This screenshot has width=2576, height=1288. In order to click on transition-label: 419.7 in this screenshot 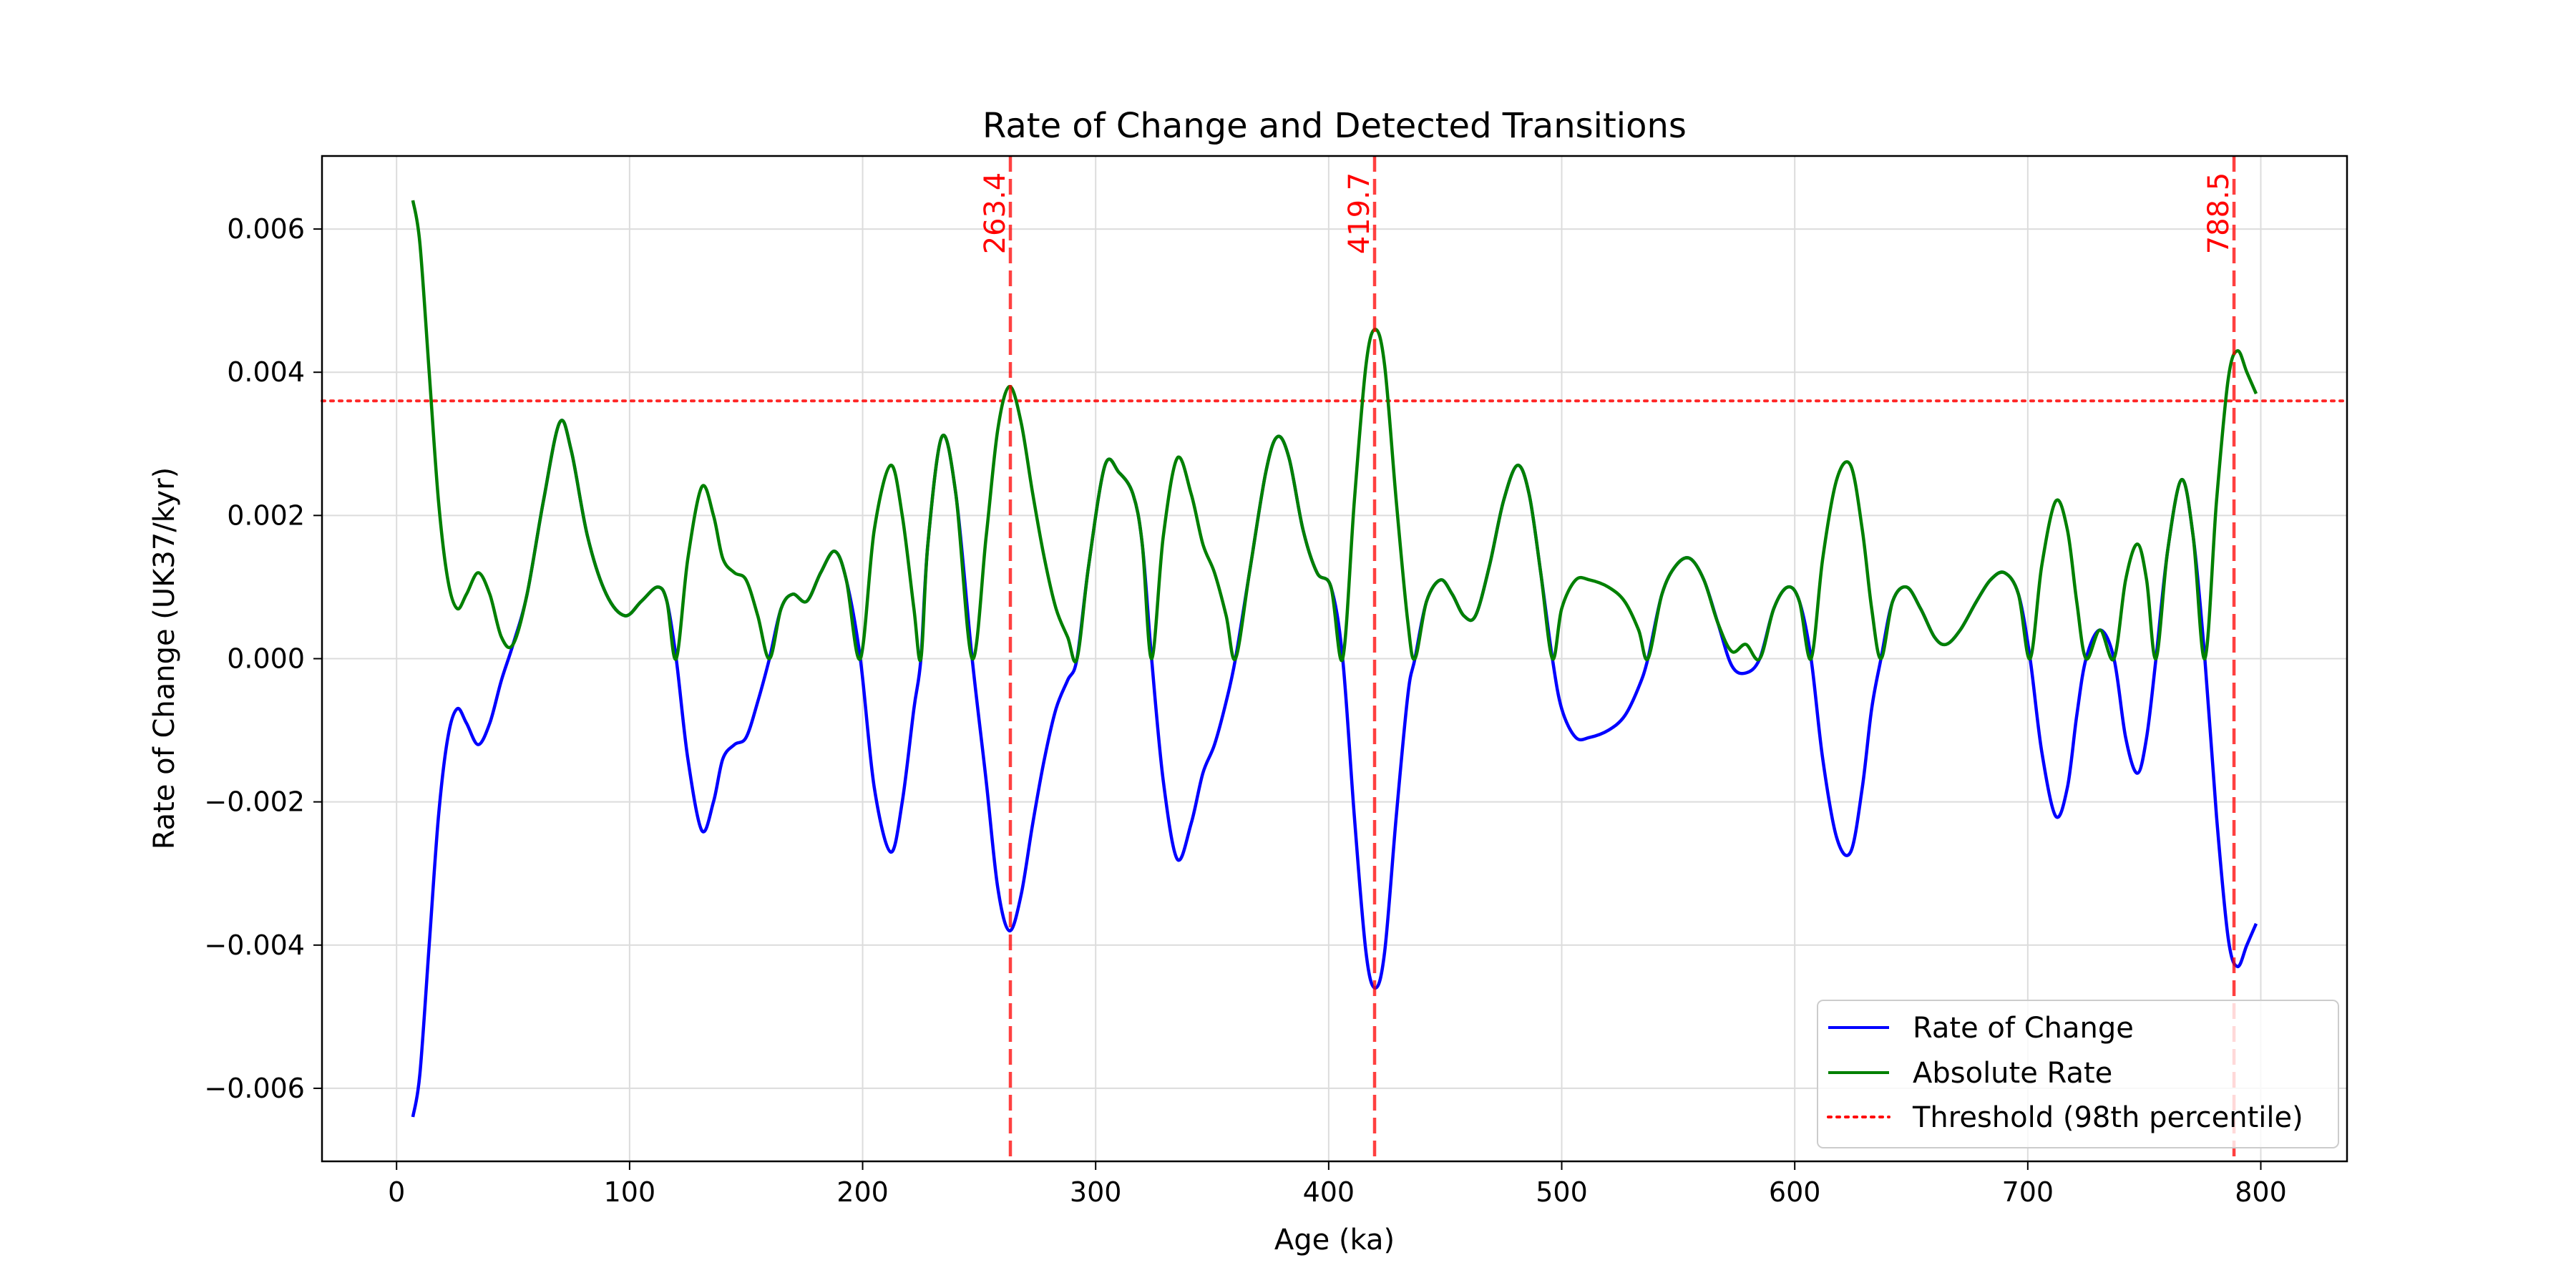, I will do `click(1359, 213)`.